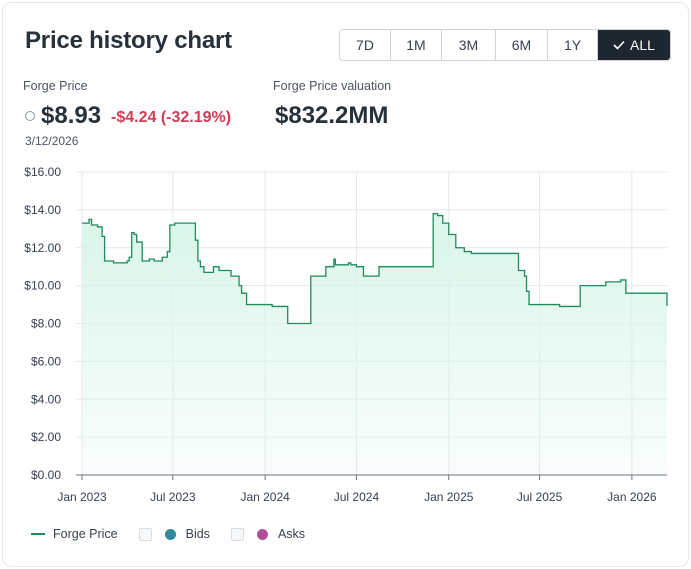 The height and width of the screenshot is (569, 691). What do you see at coordinates (265, 497) in the screenshot?
I see `x-tick-label: Jan 2024` at bounding box center [265, 497].